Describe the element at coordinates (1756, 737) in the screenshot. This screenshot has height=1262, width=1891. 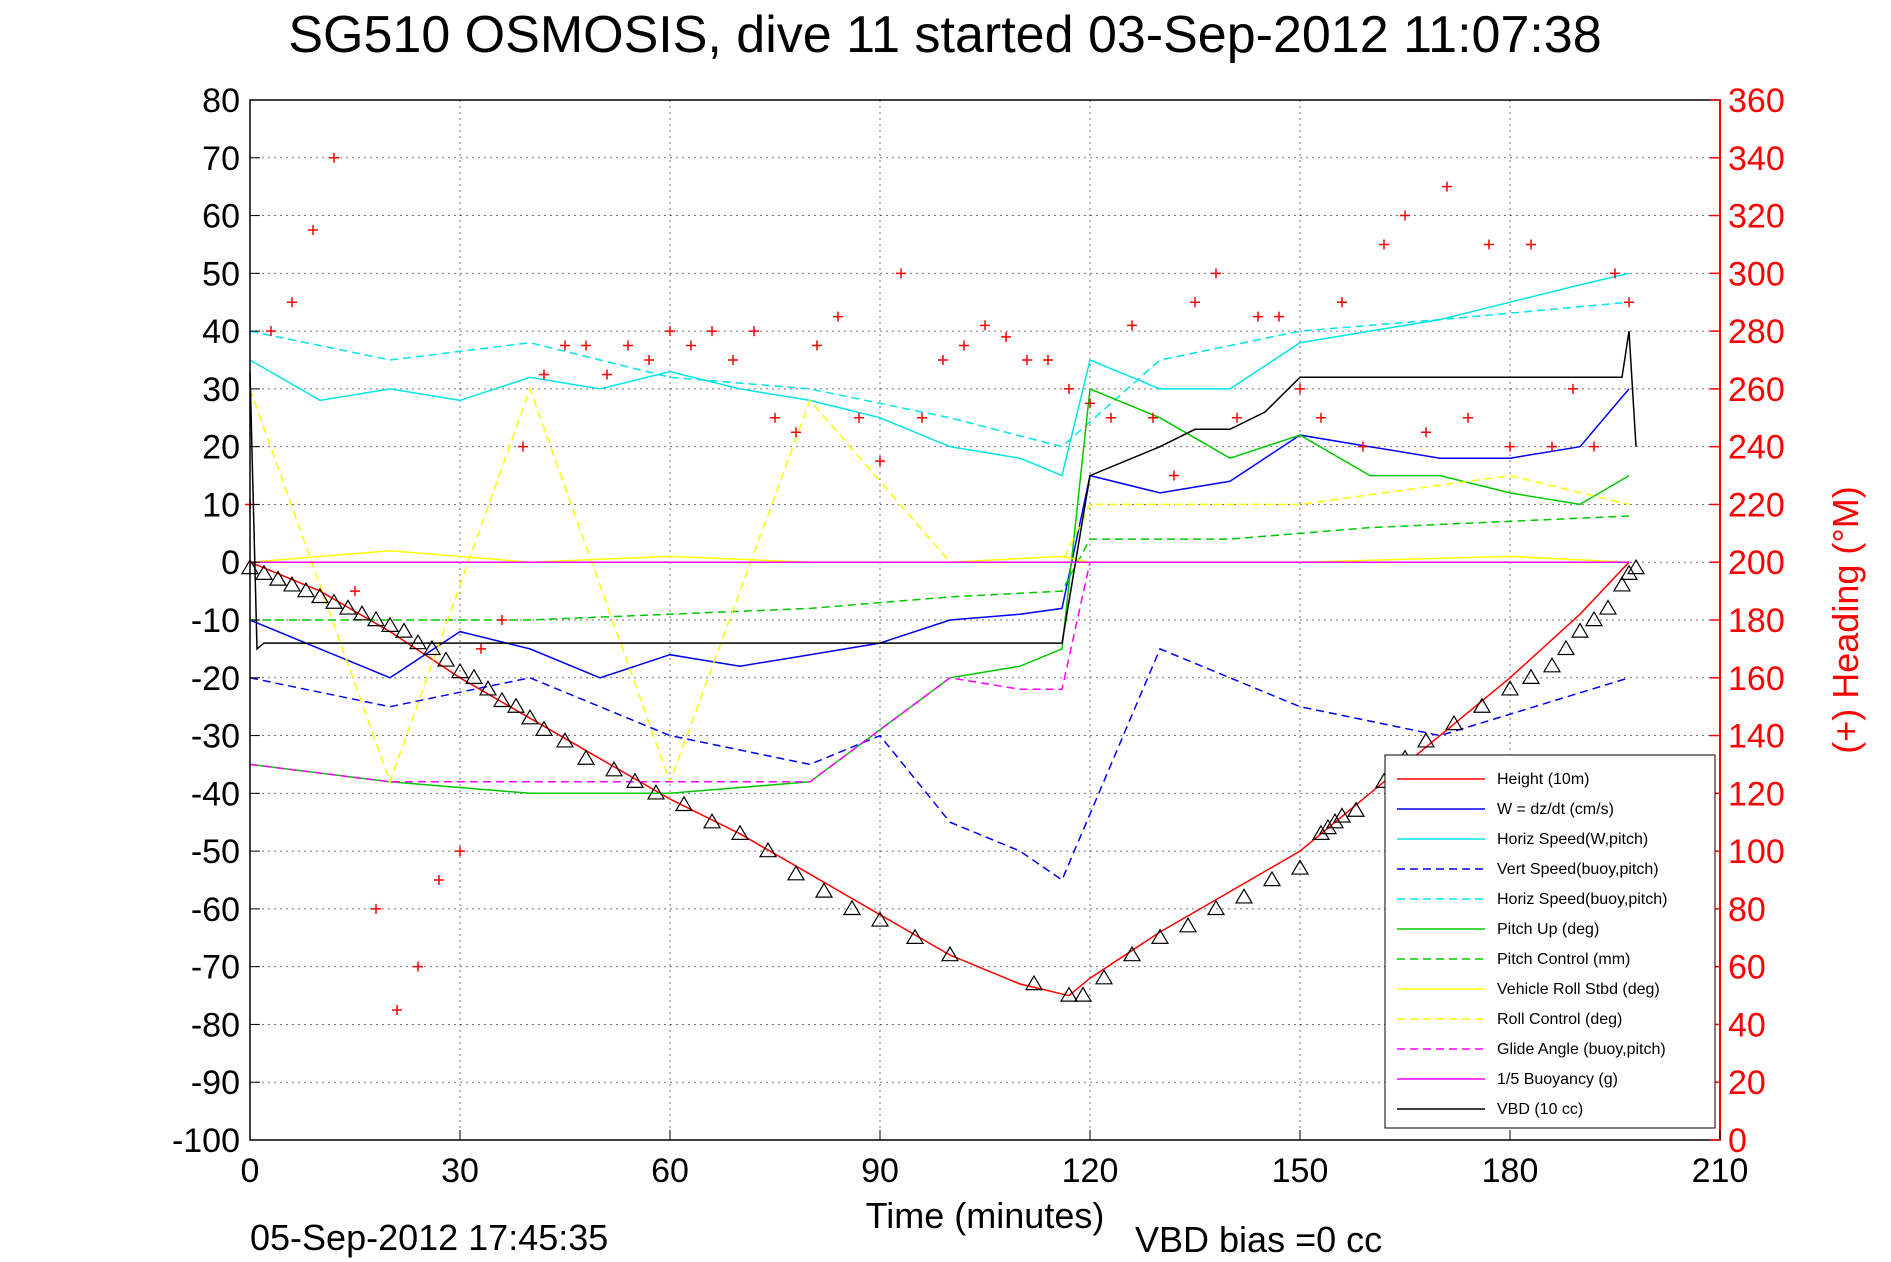
I see `right-tick-label: 140` at that location.